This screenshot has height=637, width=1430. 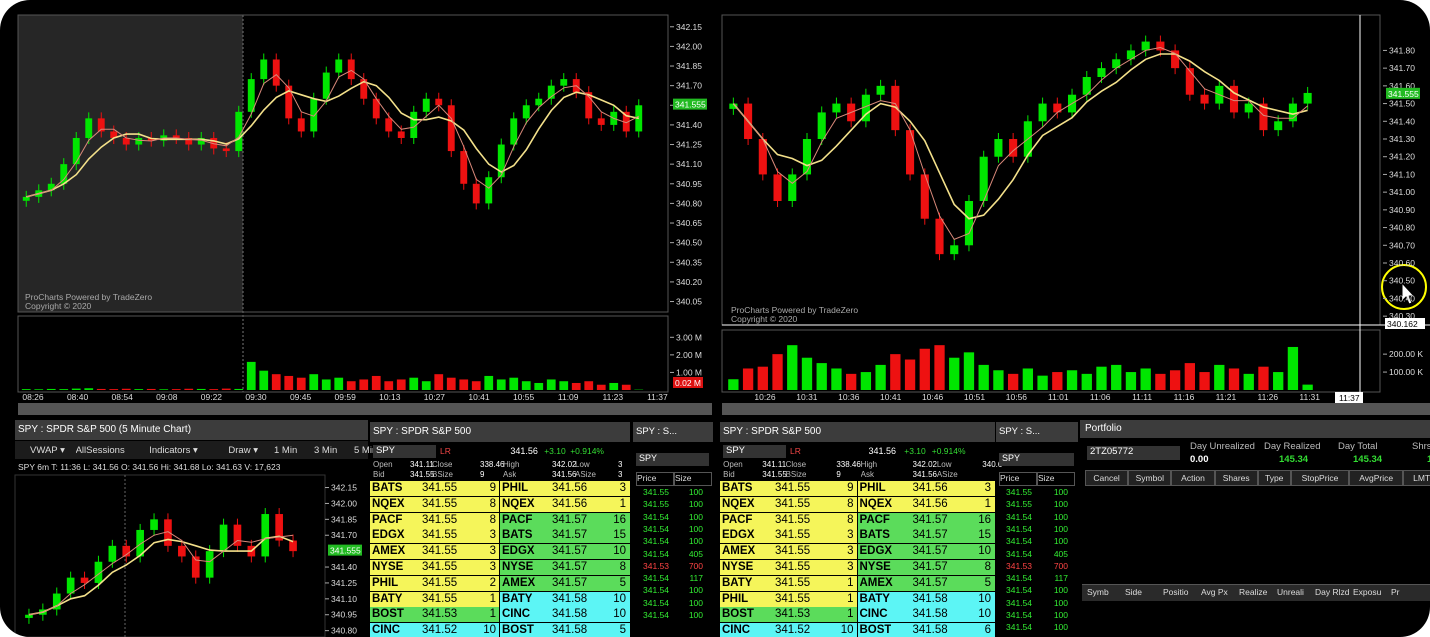 I want to click on toolbar-button: Draw ▾, so click(x=243, y=450).